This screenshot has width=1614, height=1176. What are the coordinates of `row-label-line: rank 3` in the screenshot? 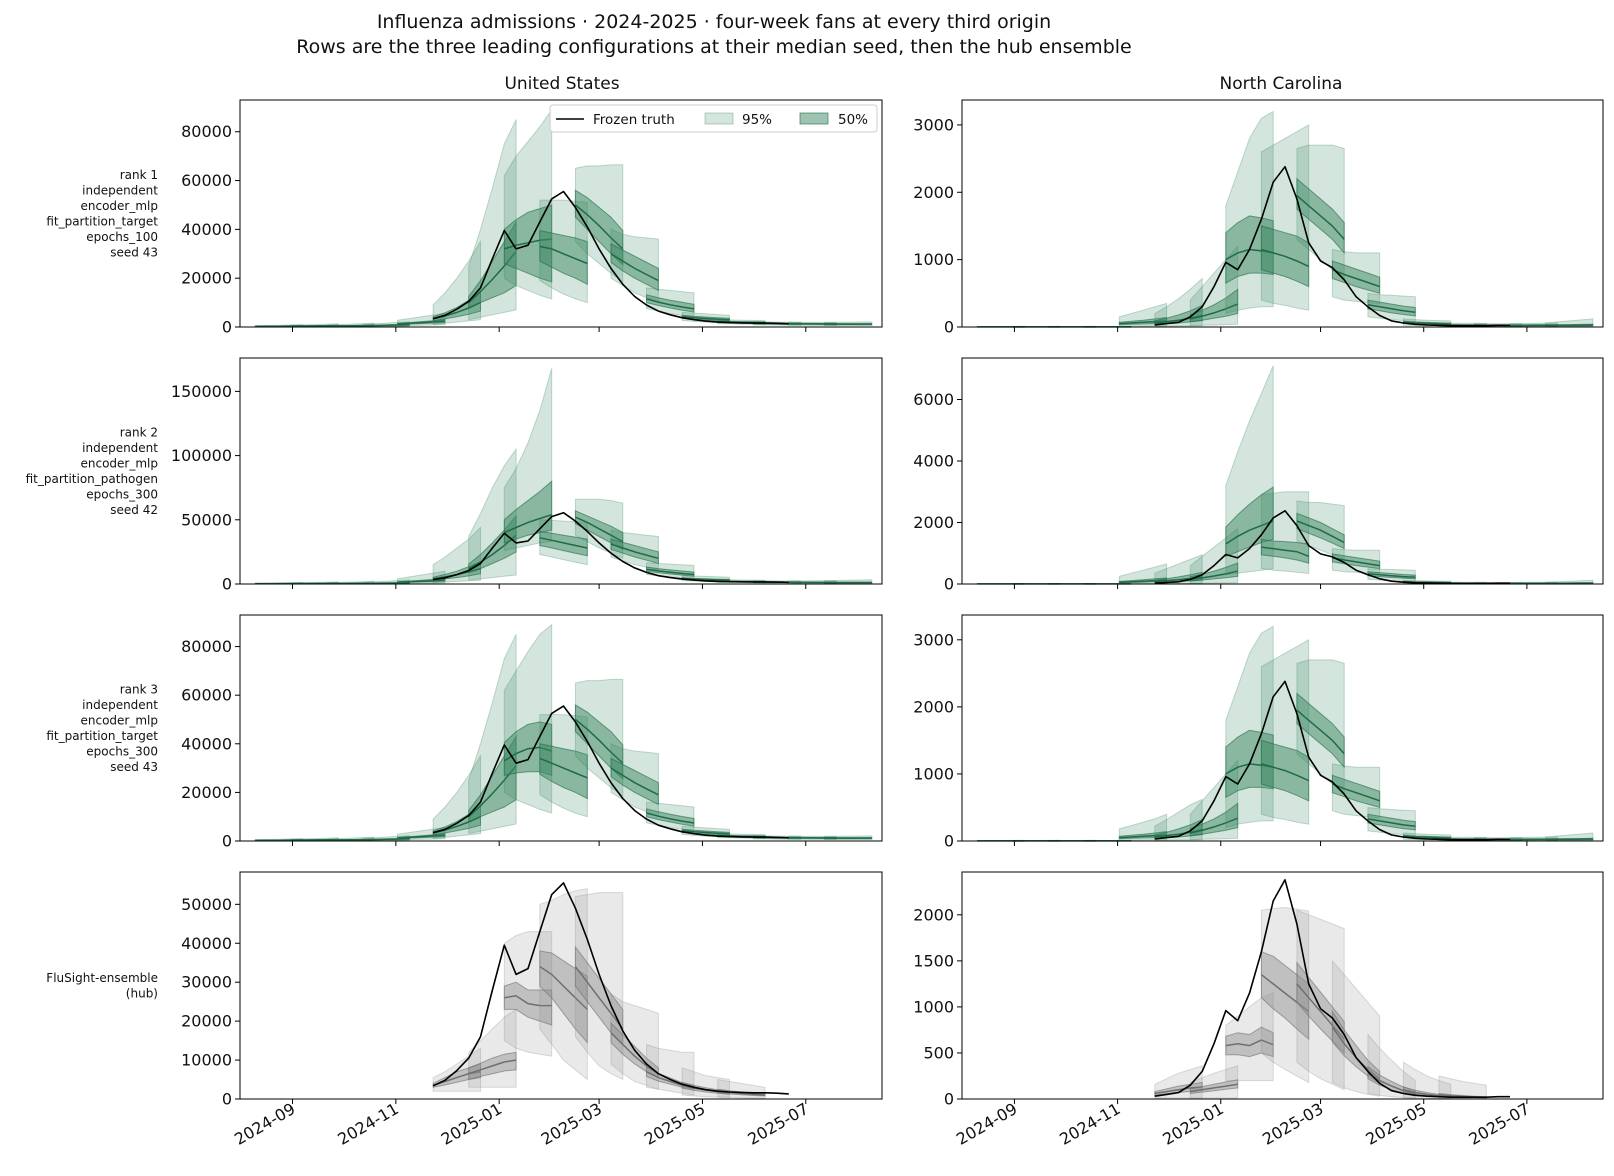 It's located at (139, 689).